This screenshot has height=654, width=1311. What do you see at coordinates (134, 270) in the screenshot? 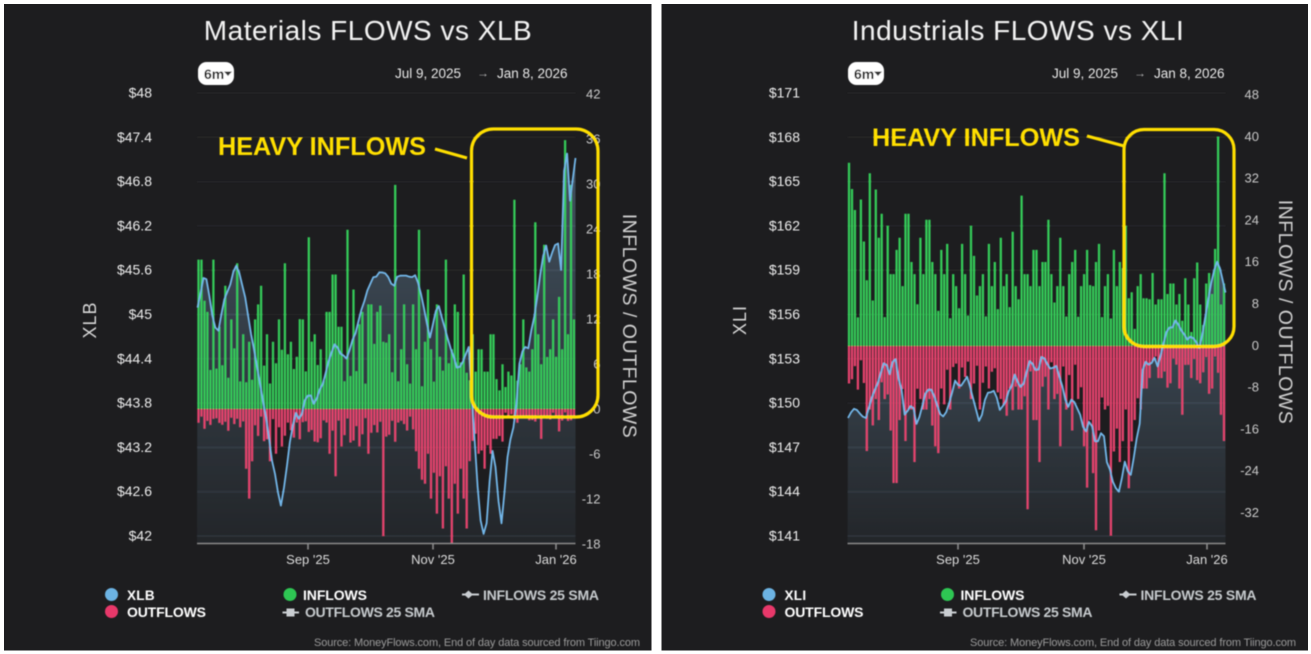
I see `svg-text: $45.6` at bounding box center [134, 270].